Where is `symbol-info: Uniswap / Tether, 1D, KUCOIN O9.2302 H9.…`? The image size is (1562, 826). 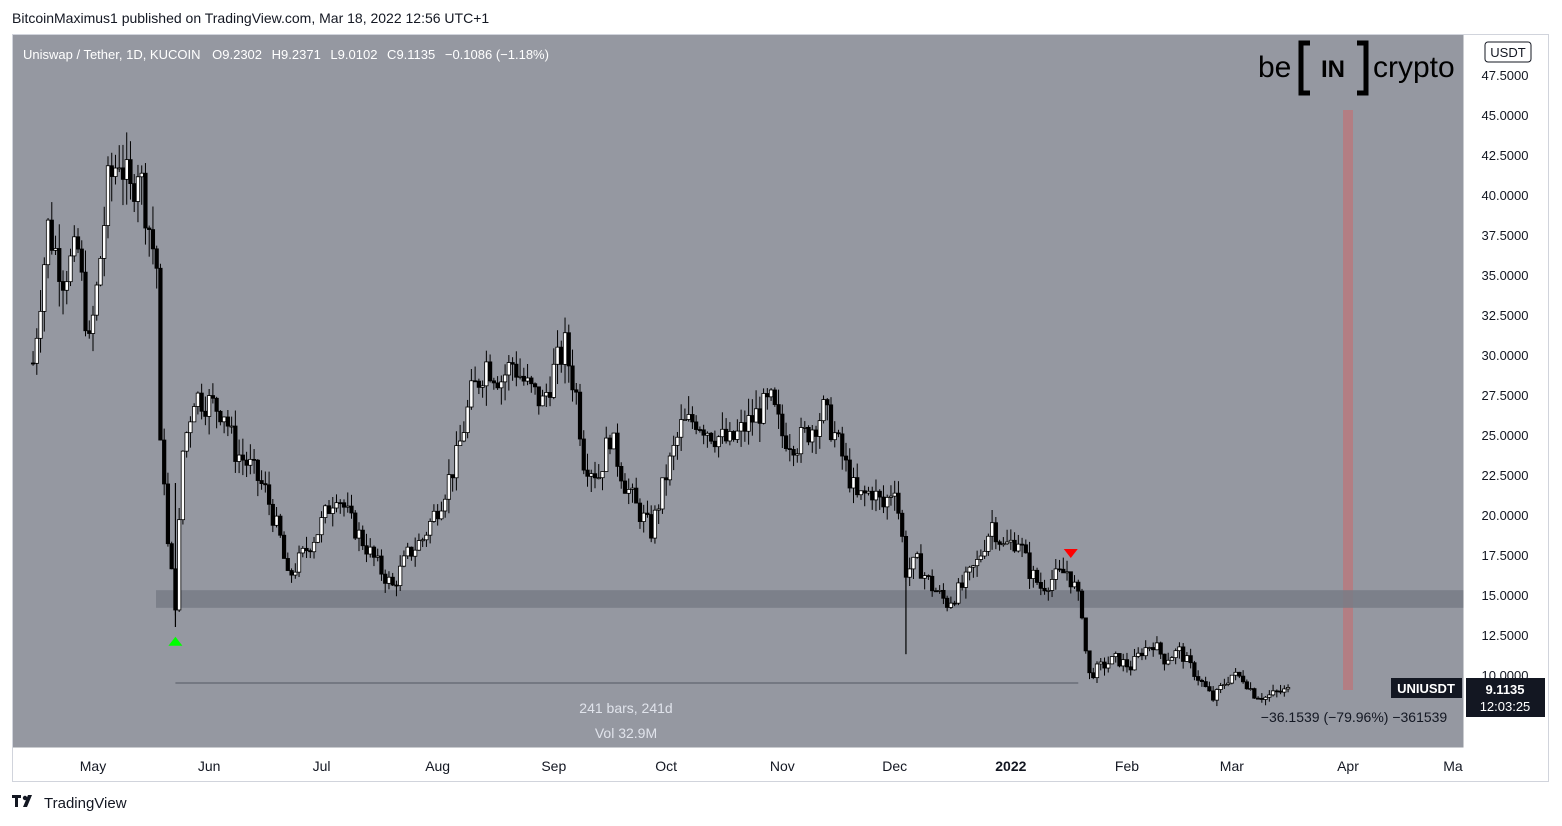
symbol-info: Uniswap / Tether, 1D, KUCOIN O9.2302 H9.… is located at coordinates (286, 54).